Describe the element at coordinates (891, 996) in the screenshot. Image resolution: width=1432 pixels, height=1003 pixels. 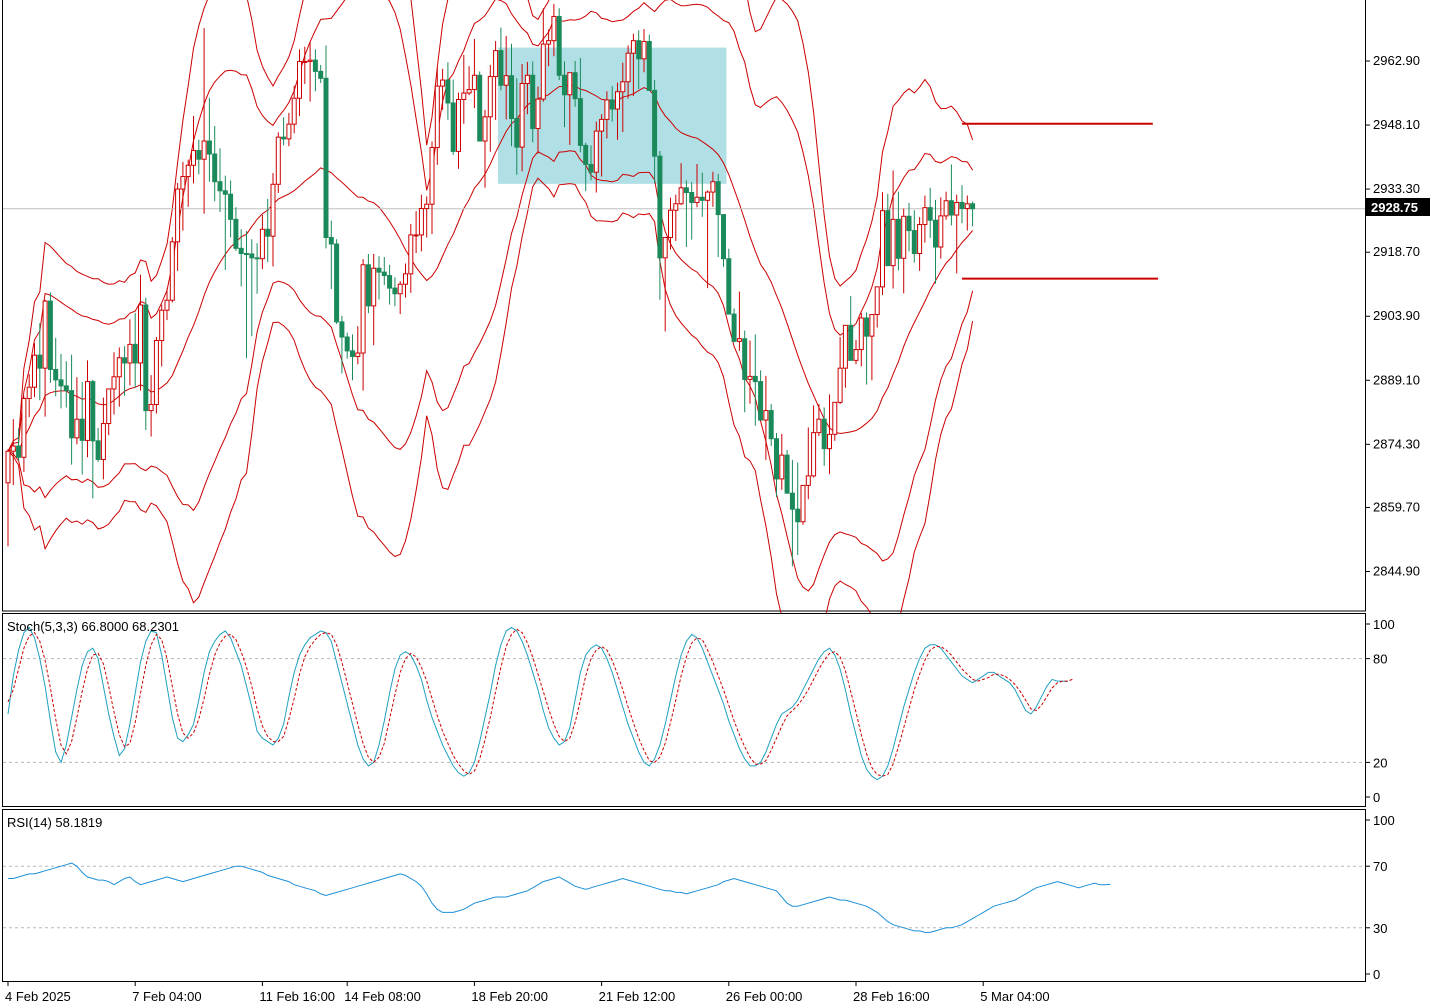
I see `time-tick-label: 28 Feb 16:00` at that location.